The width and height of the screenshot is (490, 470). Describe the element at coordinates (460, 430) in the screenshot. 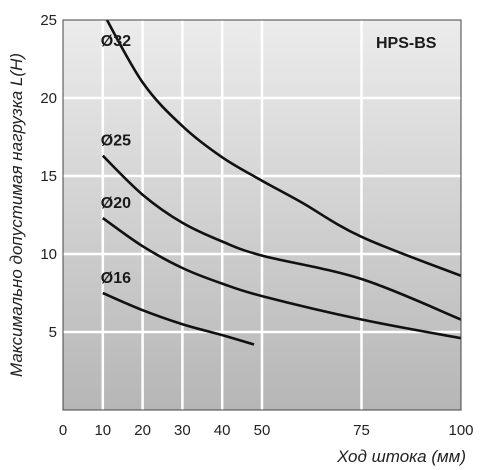

I see `x-tick-label: 100` at that location.